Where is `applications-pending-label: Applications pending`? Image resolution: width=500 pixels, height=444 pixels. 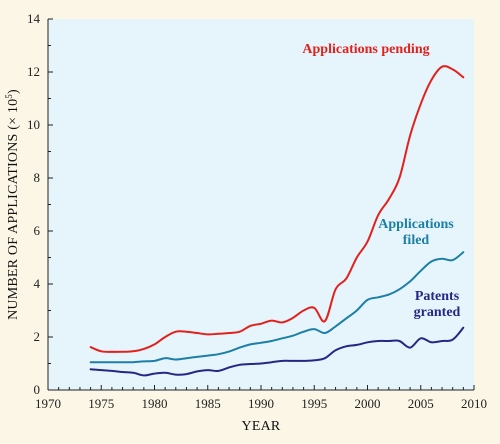
applications-pending-label: Applications pending is located at coordinates (365, 49).